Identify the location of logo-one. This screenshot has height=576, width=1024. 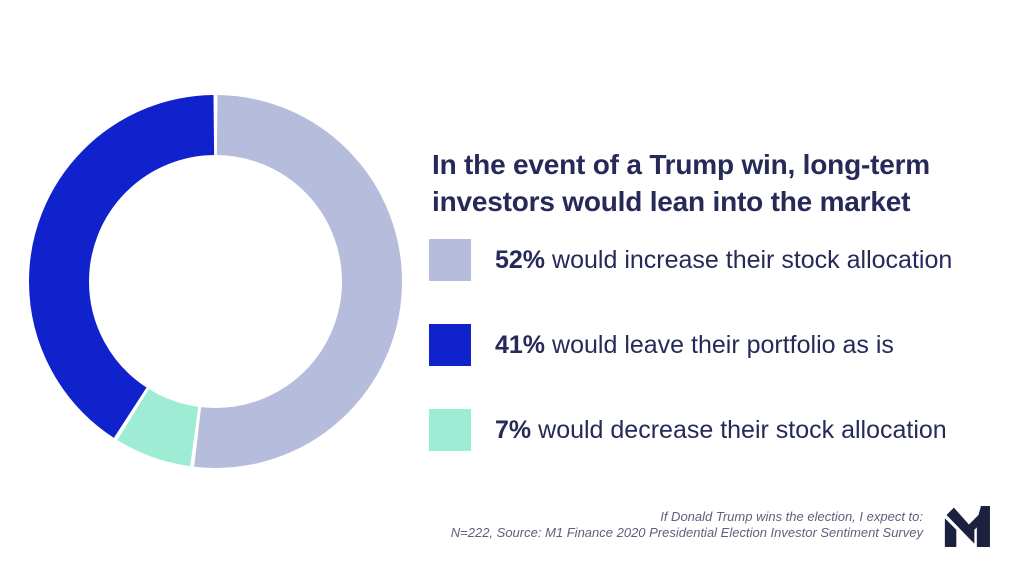
(979, 526).